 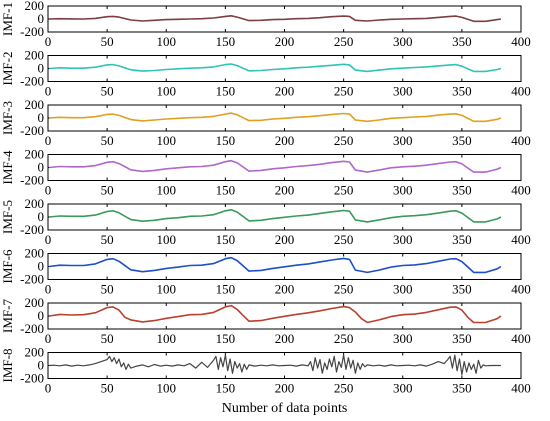 I want to click on panel-5-x-tick-label: 50, so click(x=107, y=239).